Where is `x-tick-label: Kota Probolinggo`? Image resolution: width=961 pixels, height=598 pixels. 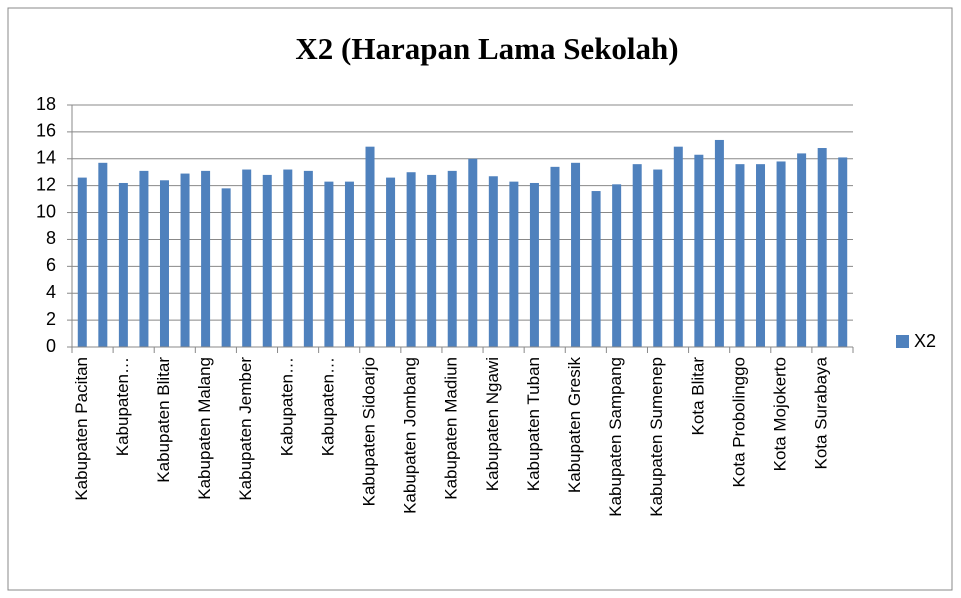 x-tick-label: Kota Probolinggo is located at coordinates (738, 422).